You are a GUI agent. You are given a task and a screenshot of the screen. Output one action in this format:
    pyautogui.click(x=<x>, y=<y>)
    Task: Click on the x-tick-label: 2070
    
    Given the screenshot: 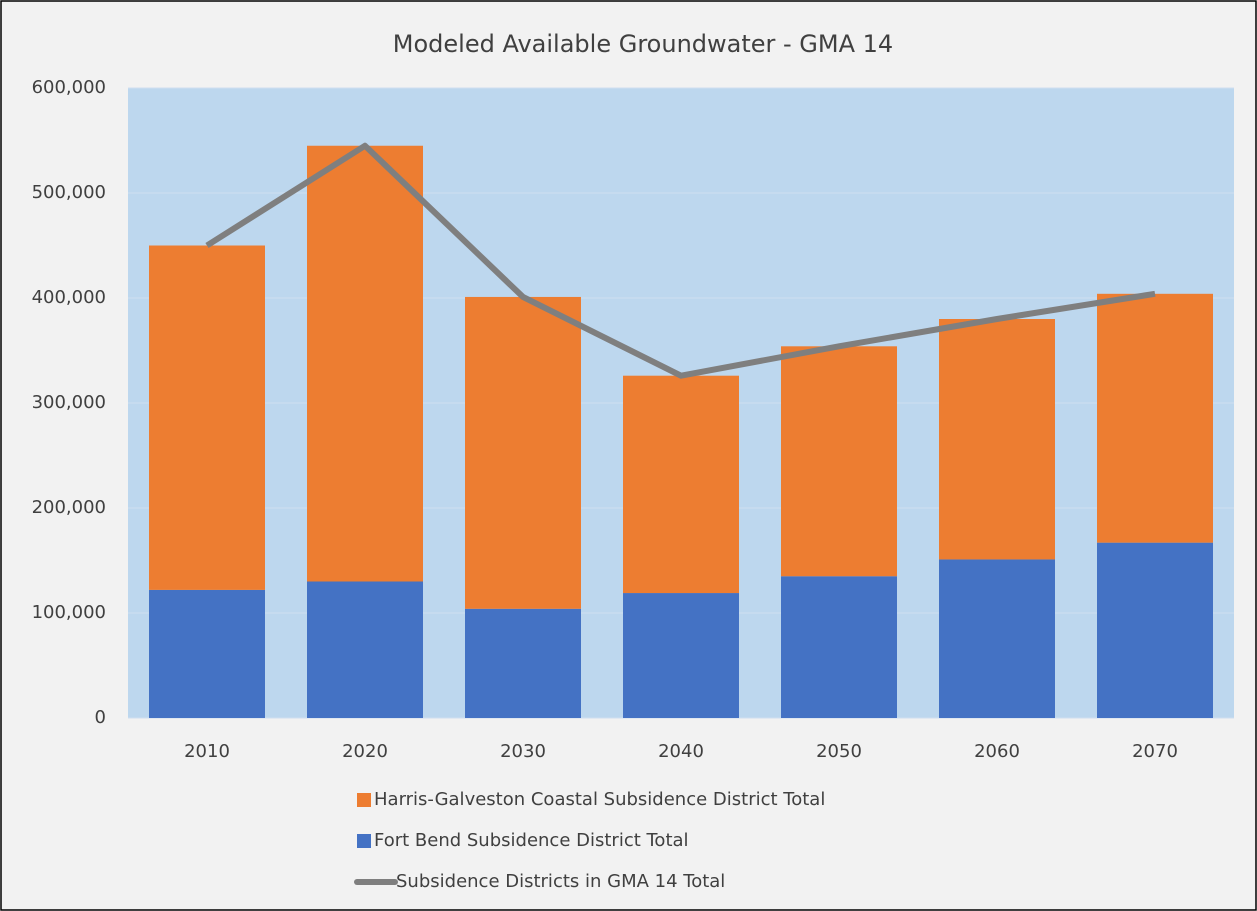 What is the action you would take?
    pyautogui.click(x=1155, y=751)
    